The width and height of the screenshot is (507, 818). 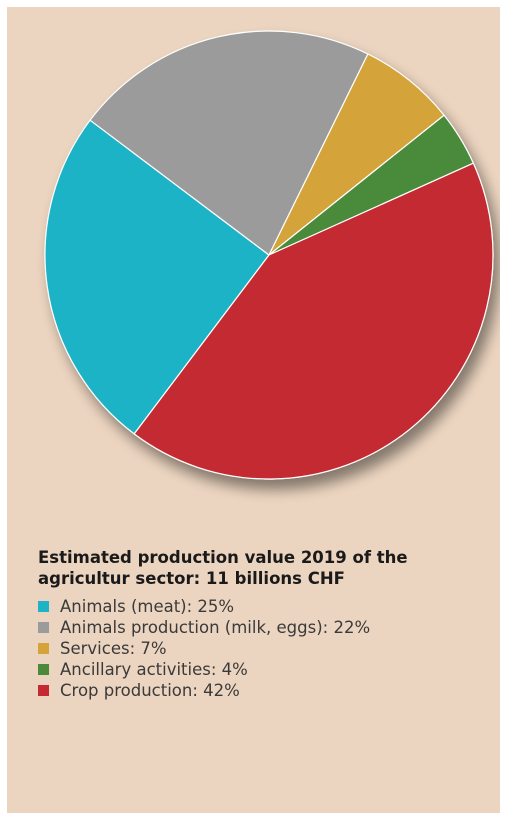 What do you see at coordinates (43, 648) in the screenshot?
I see `legend-swatch-services` at bounding box center [43, 648].